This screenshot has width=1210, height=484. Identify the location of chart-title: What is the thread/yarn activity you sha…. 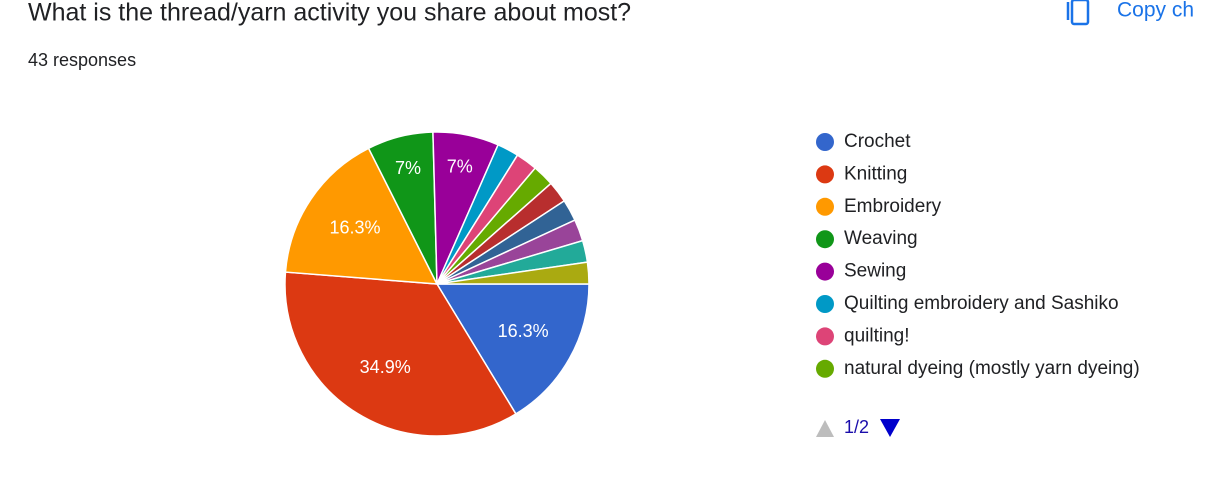
(329, 13).